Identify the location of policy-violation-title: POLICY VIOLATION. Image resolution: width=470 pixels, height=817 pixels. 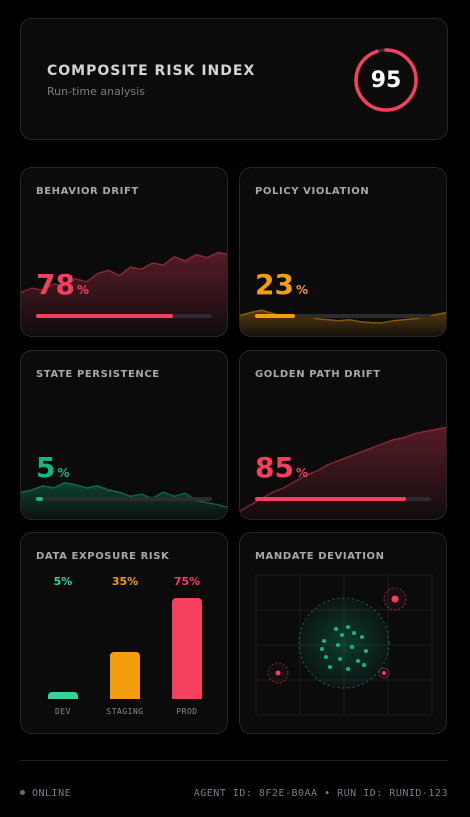
(312, 191).